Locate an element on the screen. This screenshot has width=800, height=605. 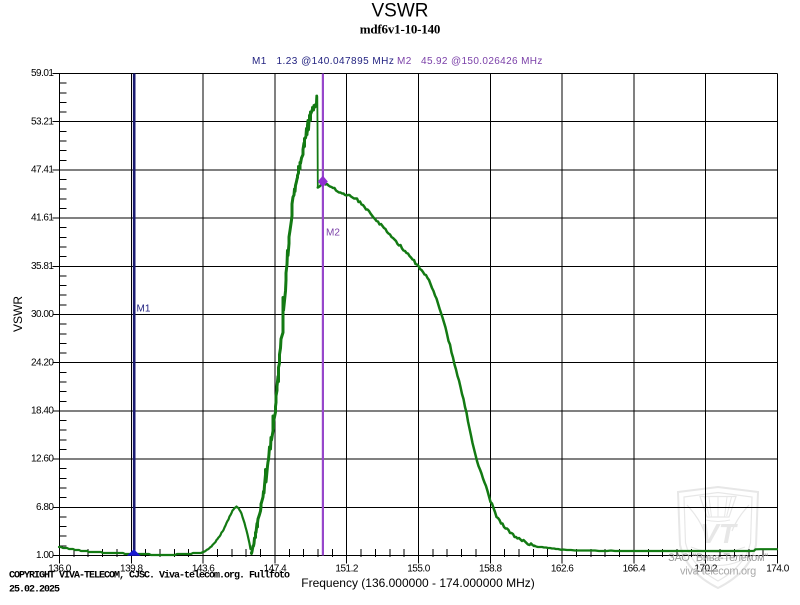
svg-text: 174.0 is located at coordinates (777, 569).